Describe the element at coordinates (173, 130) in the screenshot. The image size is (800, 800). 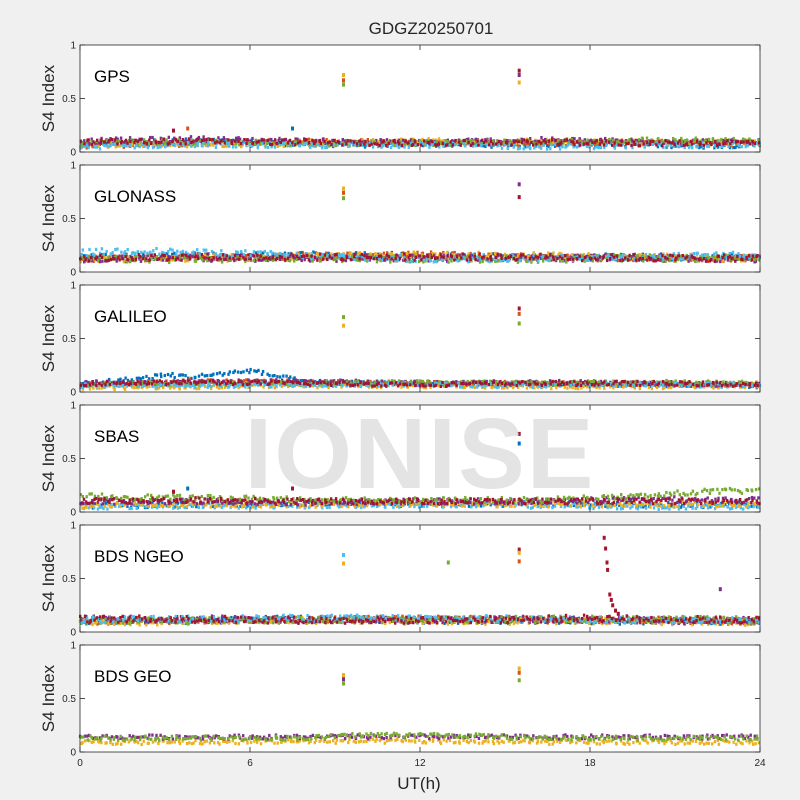
I see `outlier-point` at that location.